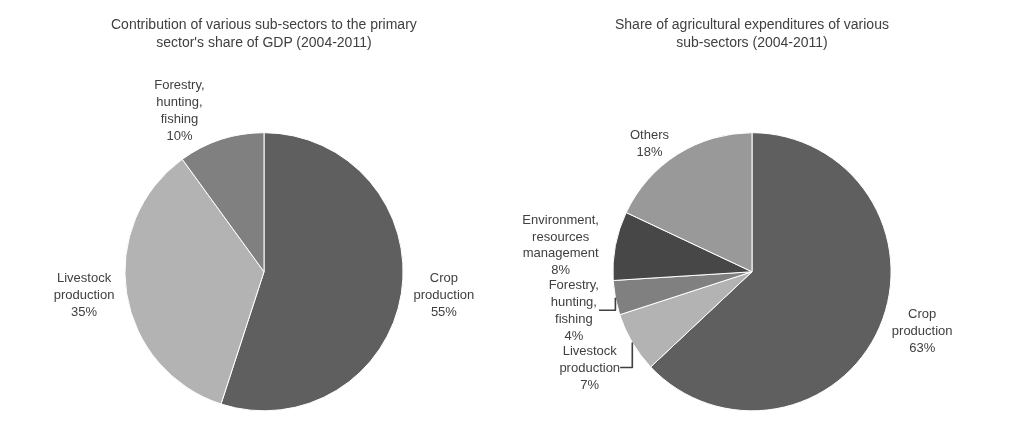 Image resolution: width=1016 pixels, height=429 pixels. Describe the element at coordinates (752, 33) in the screenshot. I see `chart-title: Share of agricultural expenditures of various sub-sectors (2004-2011)` at that location.